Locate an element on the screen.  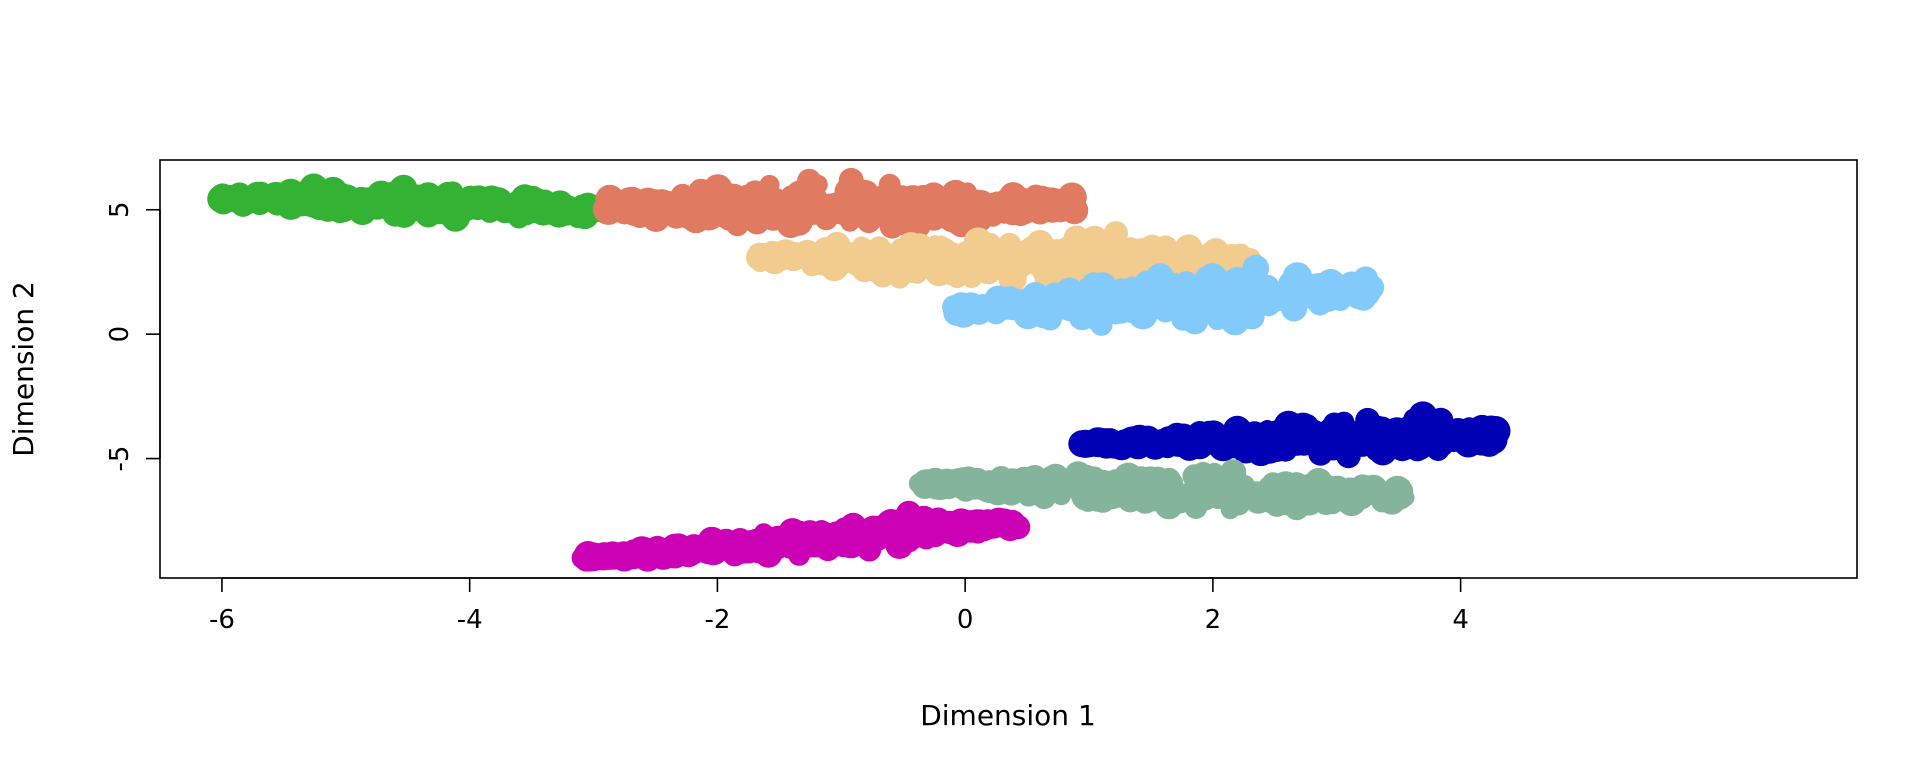
y-axis: -5 0 5 is located at coordinates (133, 336).